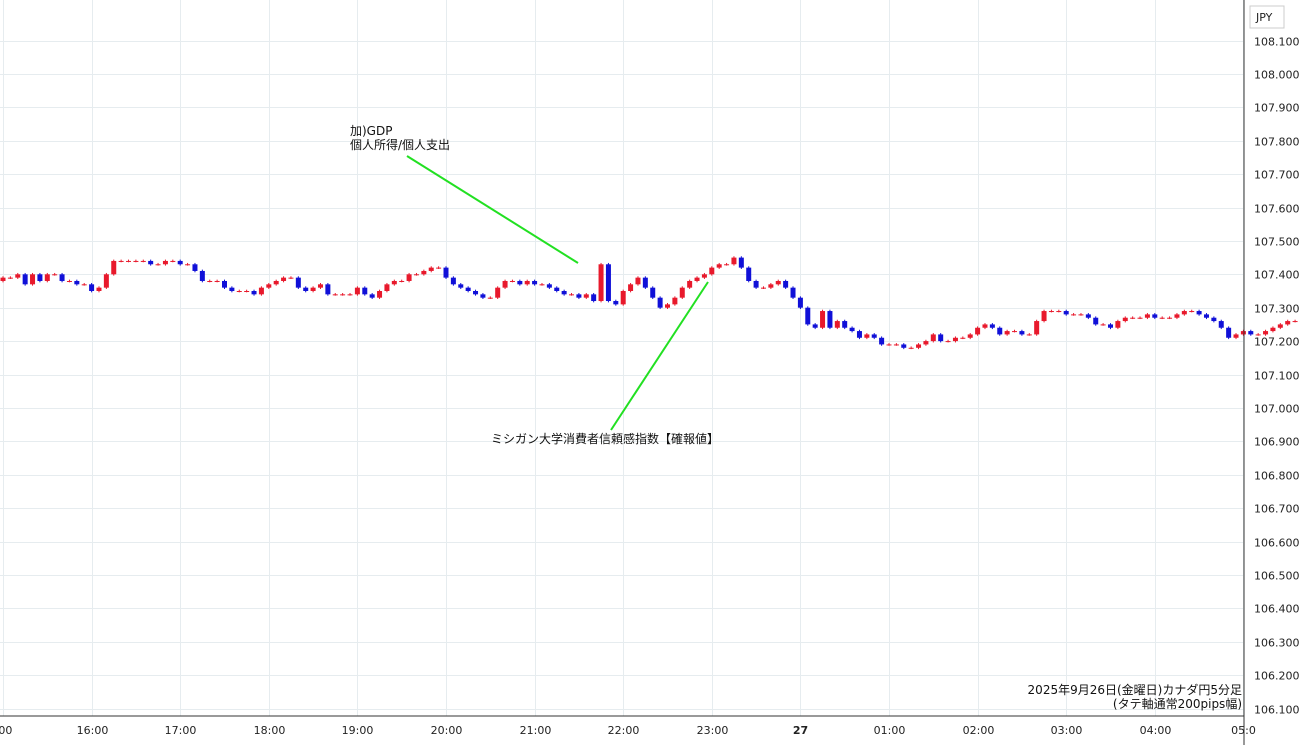  Describe the element at coordinates (1277, 409) in the screenshot. I see `y-tick-label: 107.000` at that location.